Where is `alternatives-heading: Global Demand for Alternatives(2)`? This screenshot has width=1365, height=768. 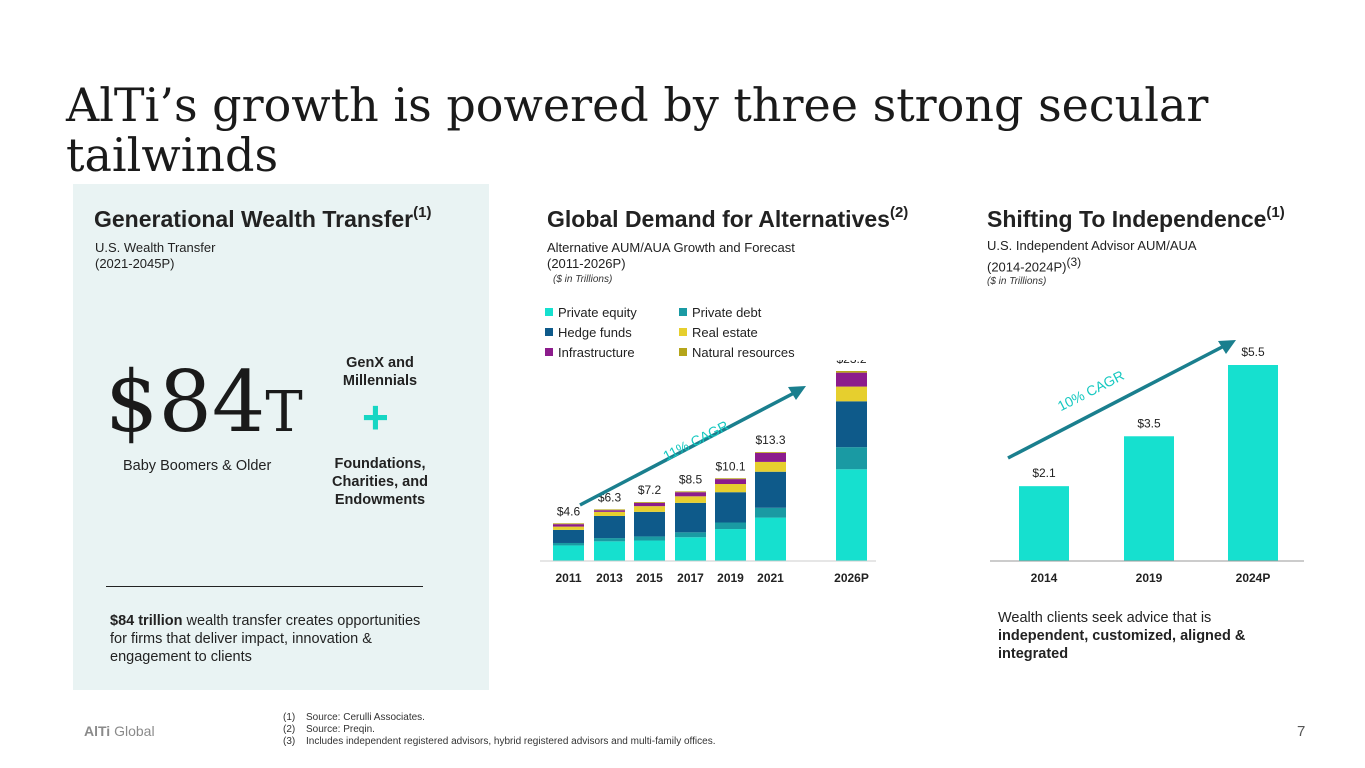 alternatives-heading: Global Demand for Alternatives(2) is located at coordinates (728, 218).